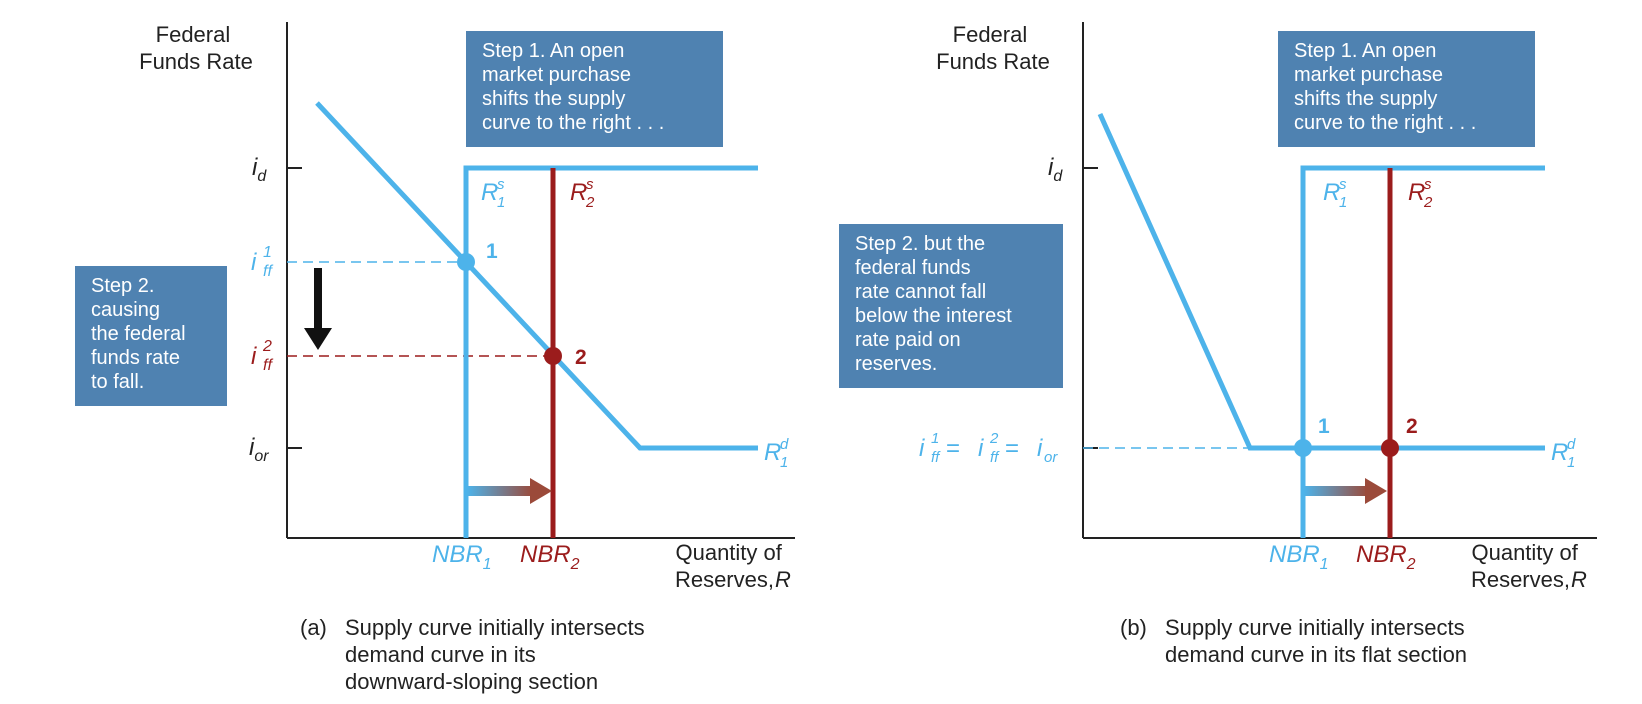 The width and height of the screenshot is (1642, 704). What do you see at coordinates (913, 268) in the screenshot?
I see `panel-b-step2-line: federal funds` at bounding box center [913, 268].